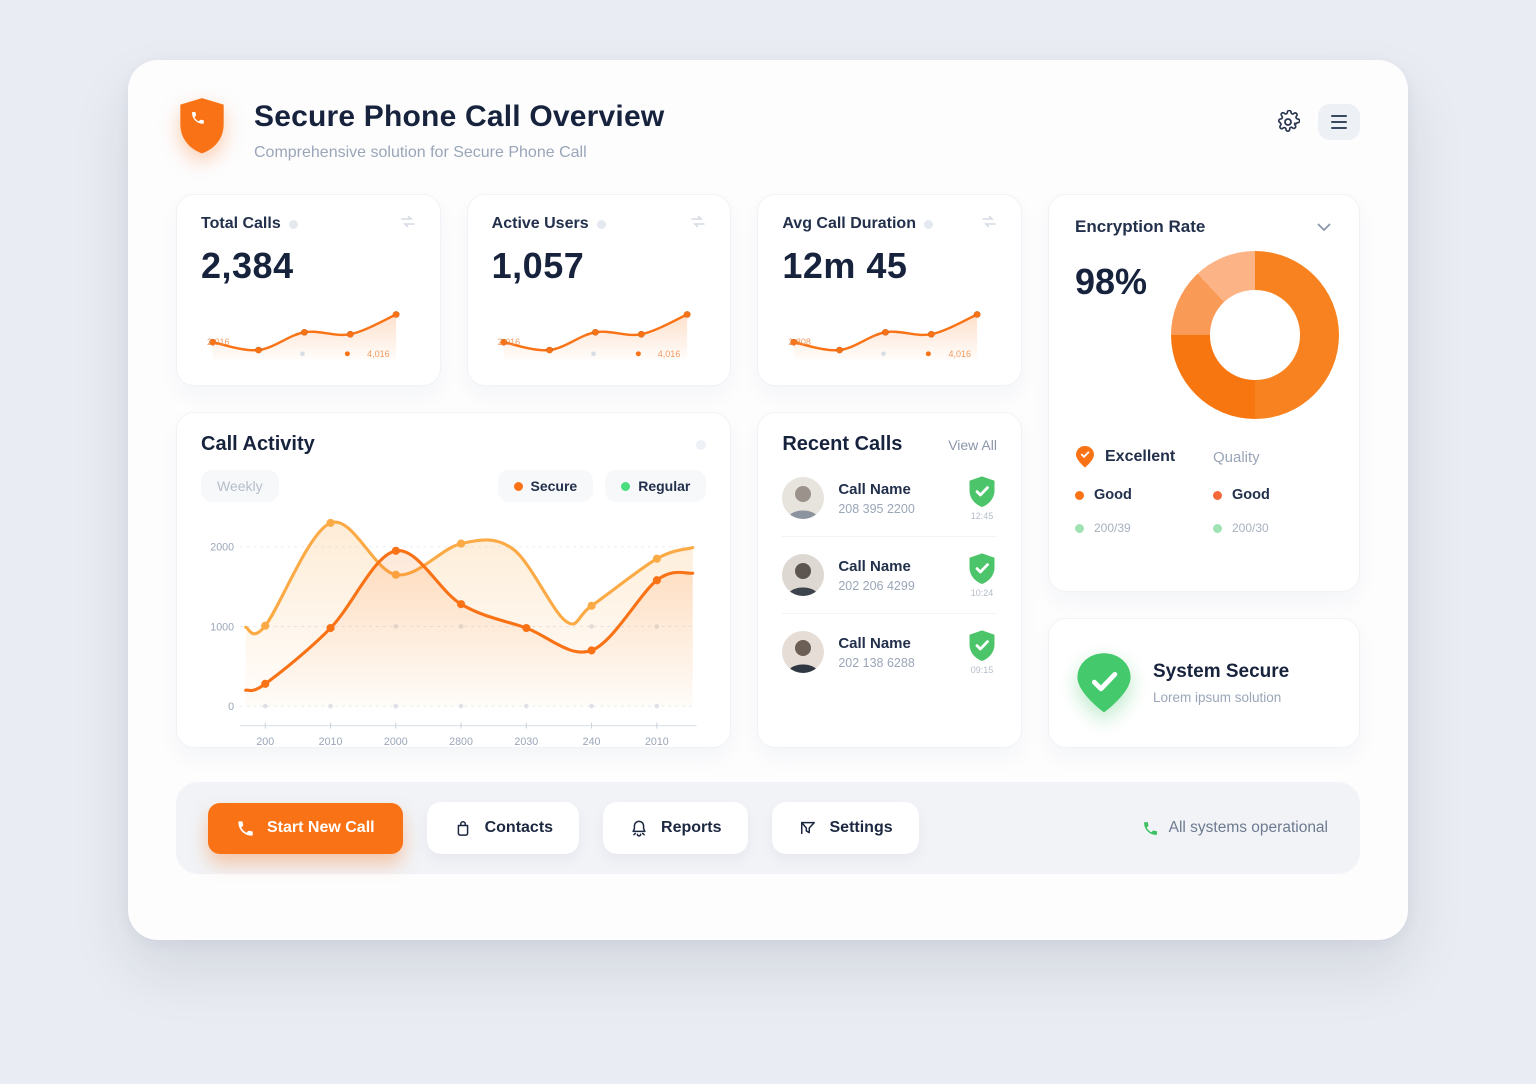 The image size is (1536, 1084). Describe the element at coordinates (1288, 122) in the screenshot. I see `gear-icon` at that location.